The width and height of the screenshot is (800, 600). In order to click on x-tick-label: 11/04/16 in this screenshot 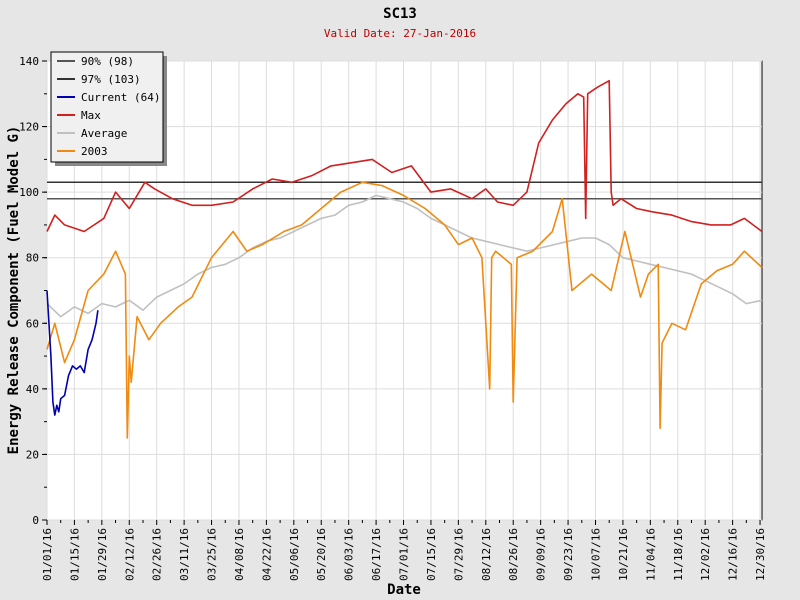, I will do `click(650, 554)`.